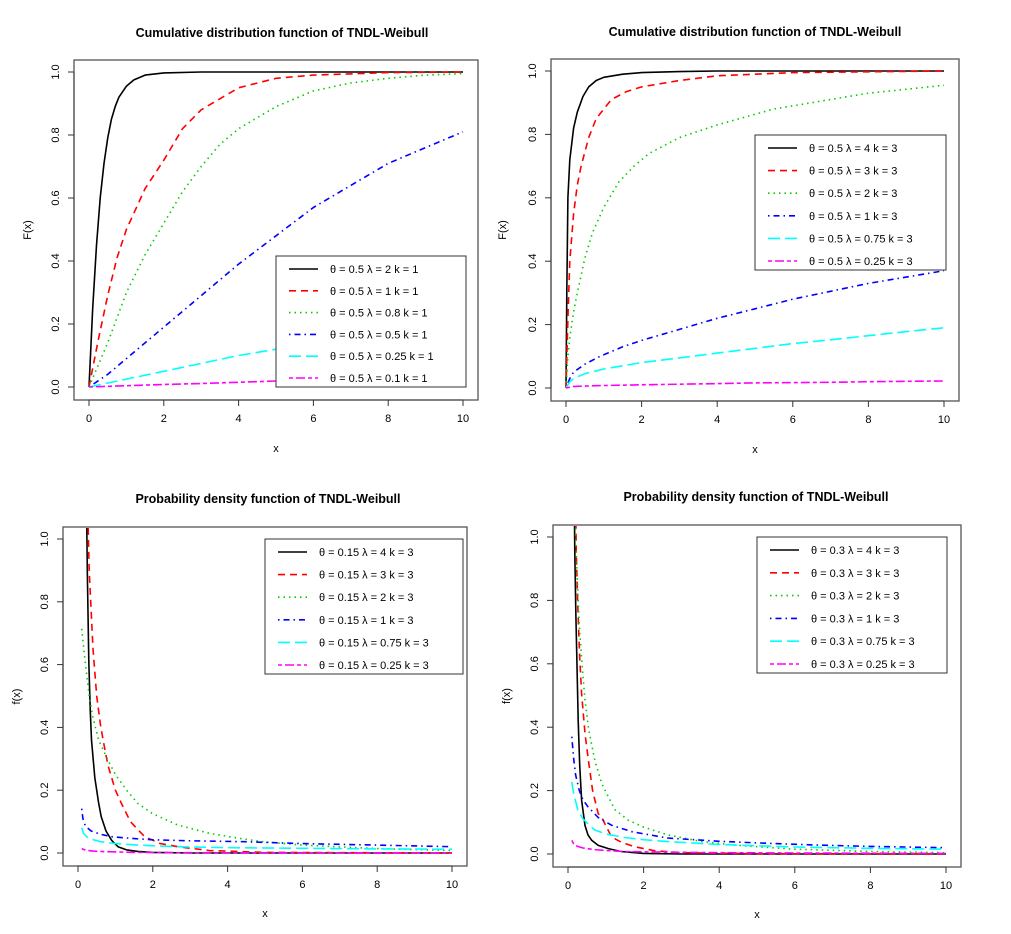  I want to click on legend-label: θ = 0.5 λ = 0.25 k = 1, so click(382, 357).